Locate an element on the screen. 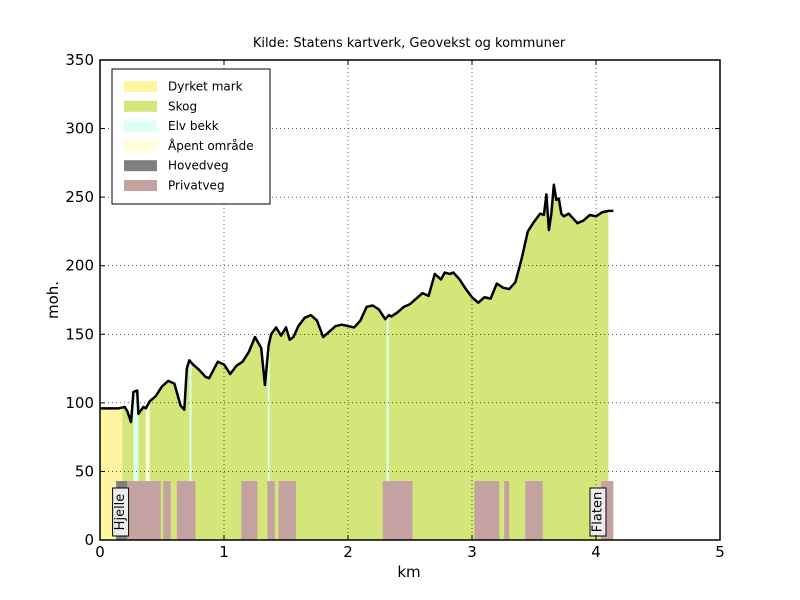 The width and height of the screenshot is (800, 600). x-tick-label: 4 is located at coordinates (596, 552).